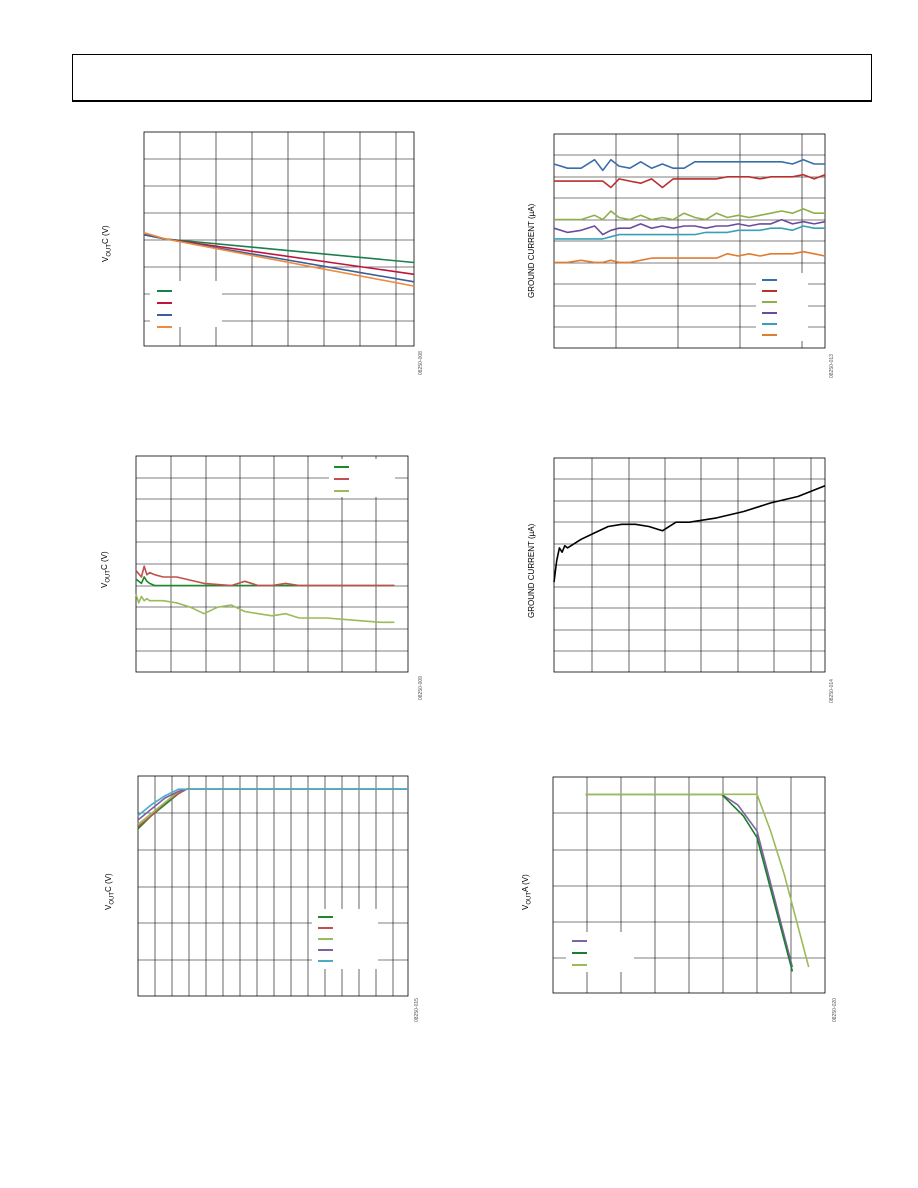 The width and height of the screenshot is (918, 1188). Describe the element at coordinates (421, 363) in the screenshot. I see `figure-id: 08250-008` at that location.